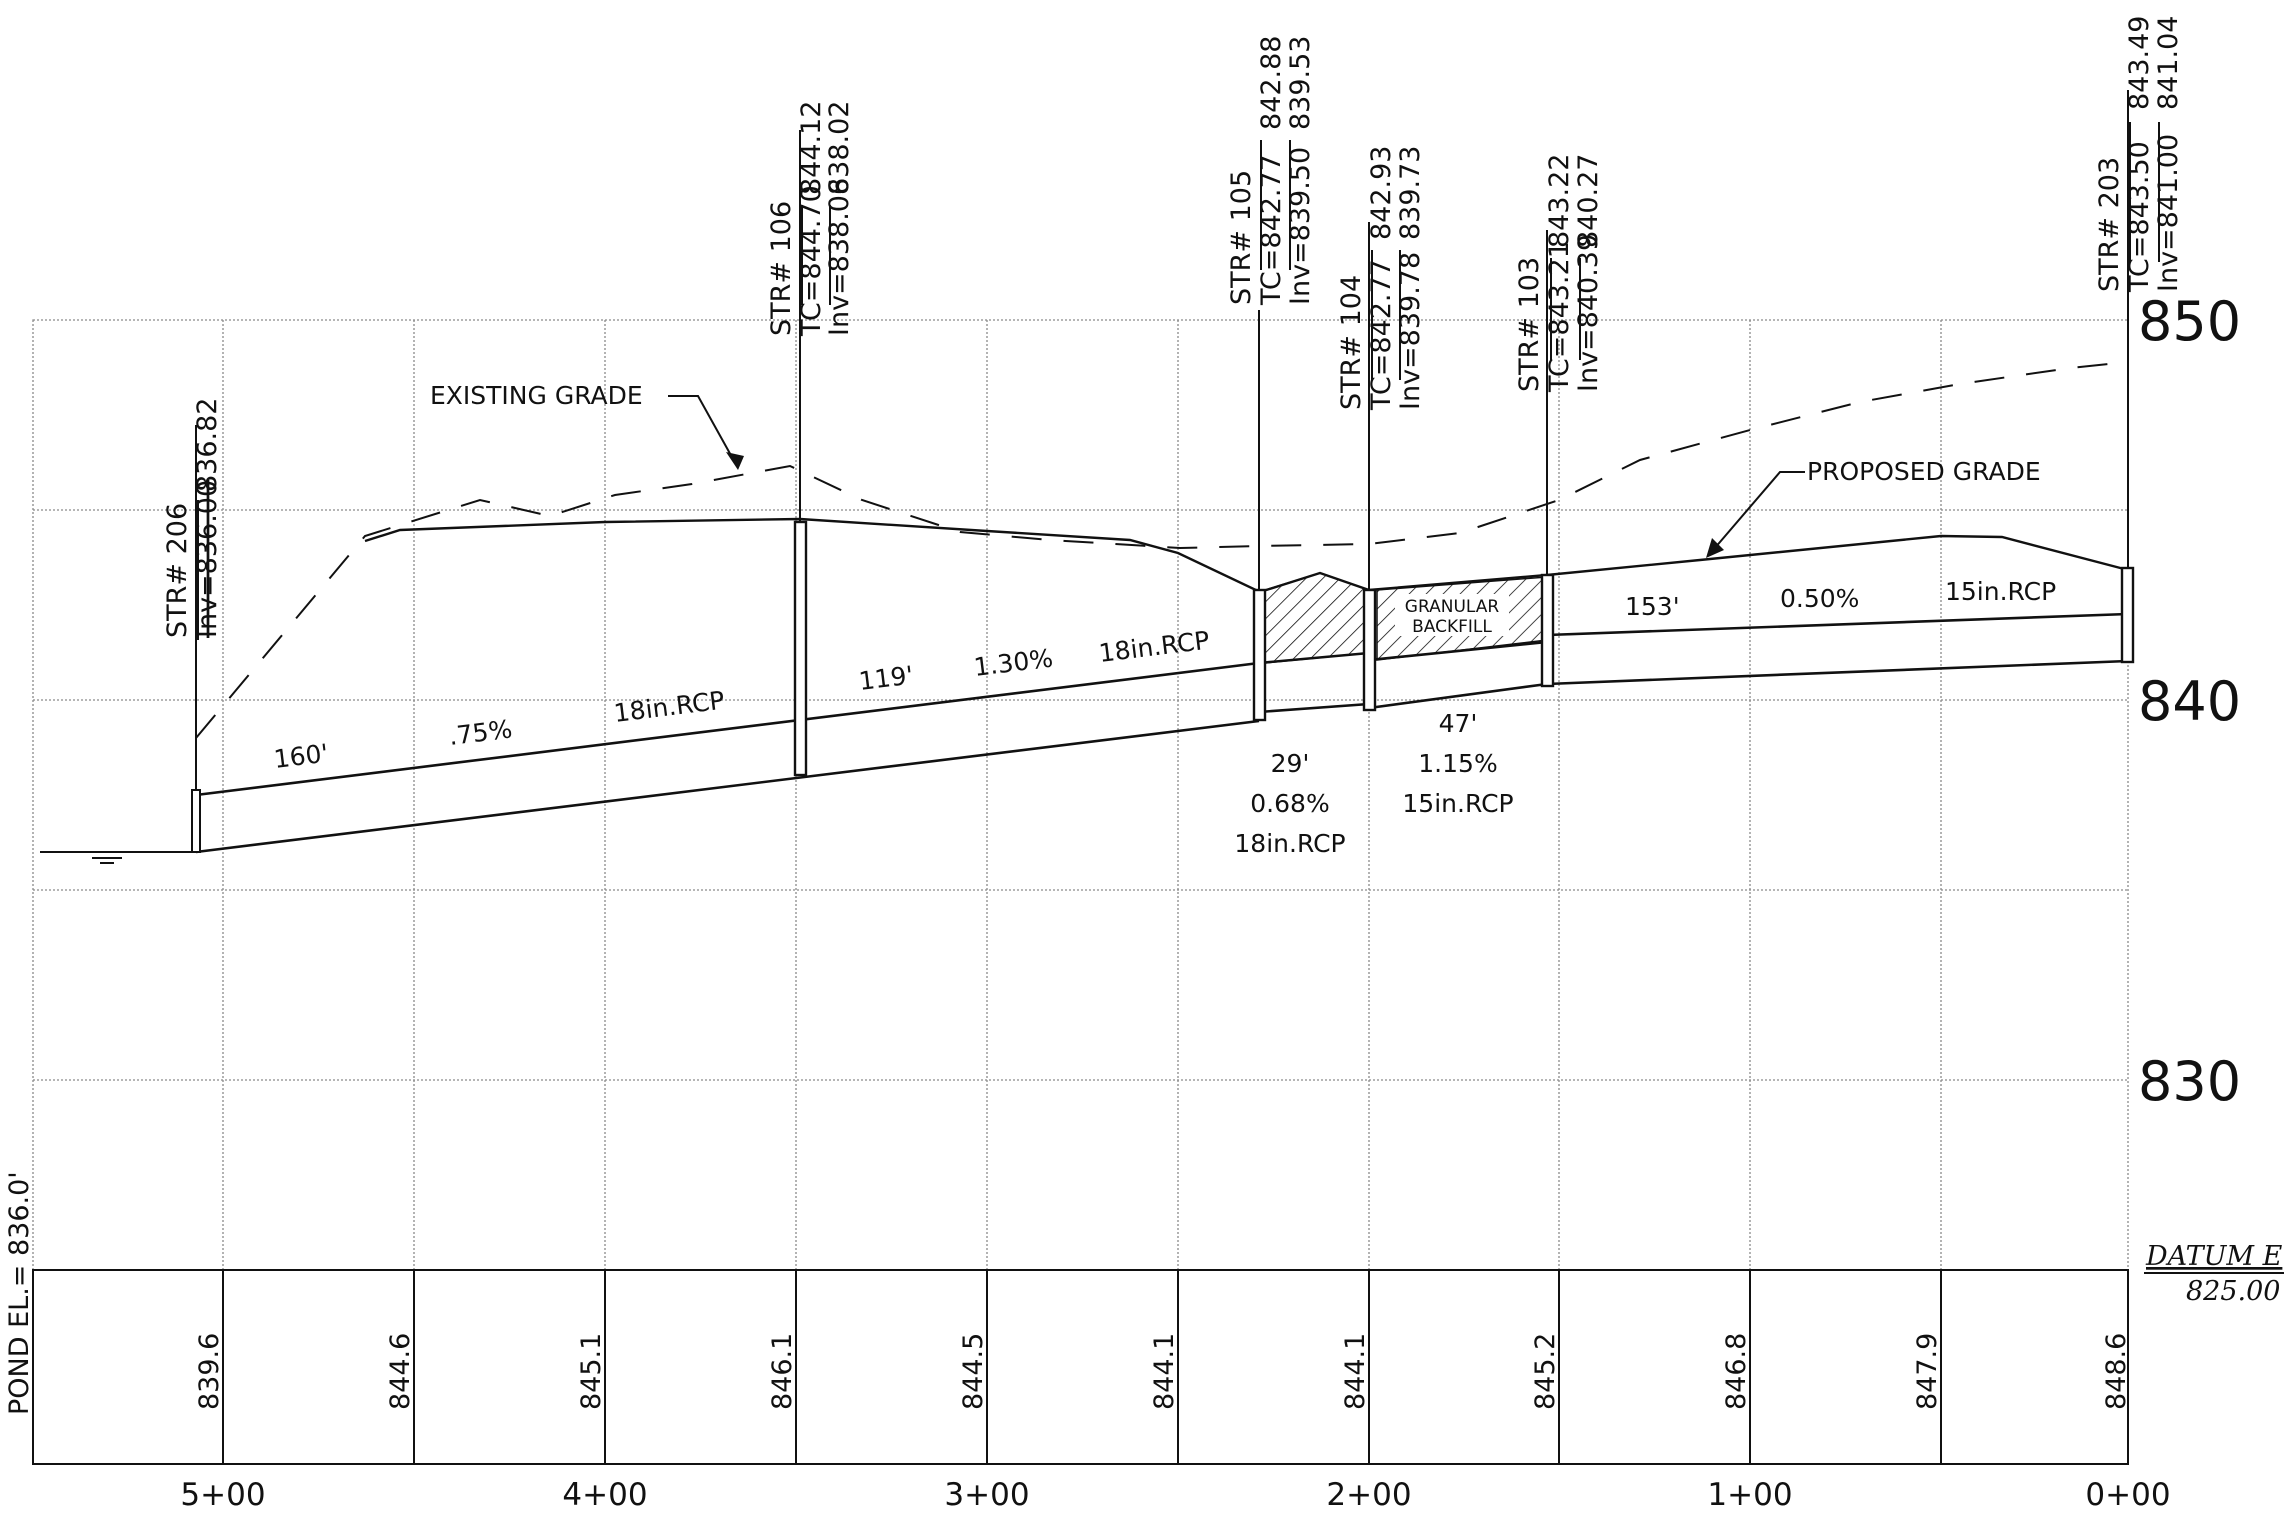  What do you see at coordinates (1588, 313) in the screenshot?
I see `structure-103-inv-old: Inv=840.39` at bounding box center [1588, 313].